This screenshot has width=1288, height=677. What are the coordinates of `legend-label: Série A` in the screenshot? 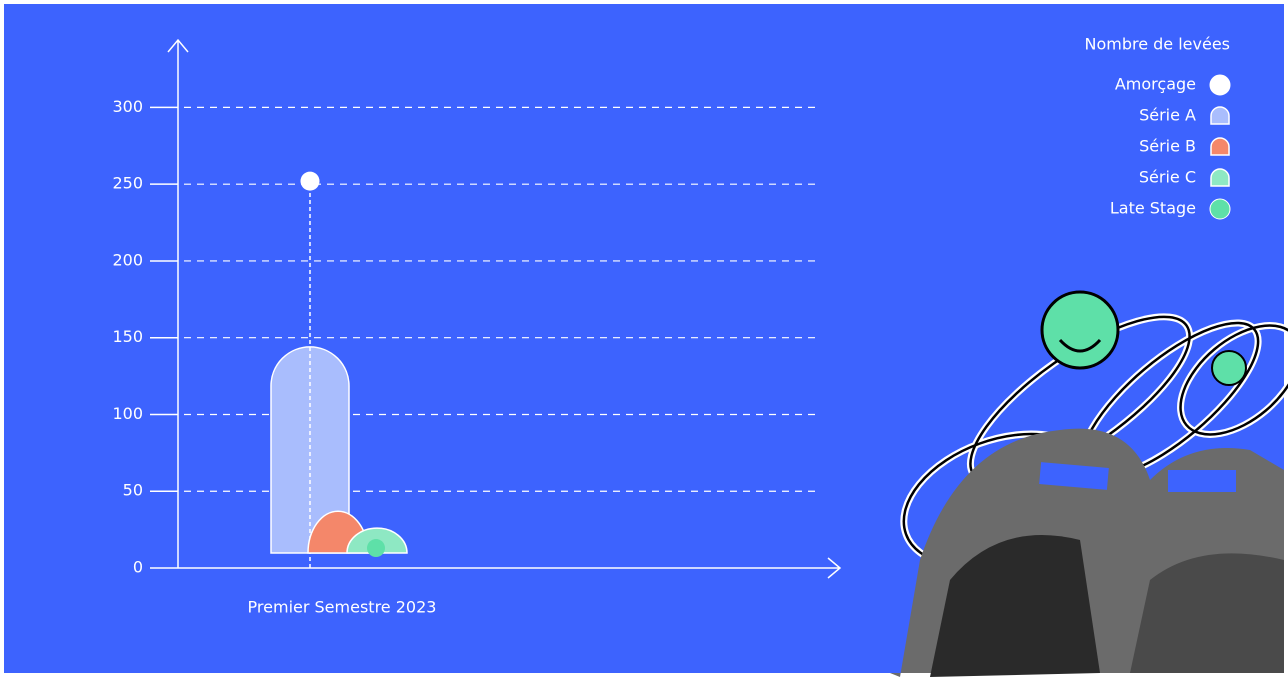 It's located at (1167, 115).